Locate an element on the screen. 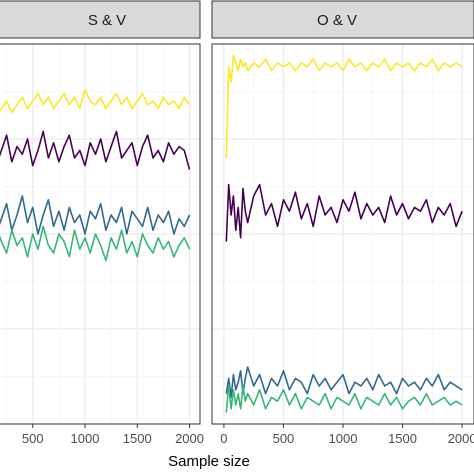  x-axis-title: Sample size is located at coordinates (209, 461).